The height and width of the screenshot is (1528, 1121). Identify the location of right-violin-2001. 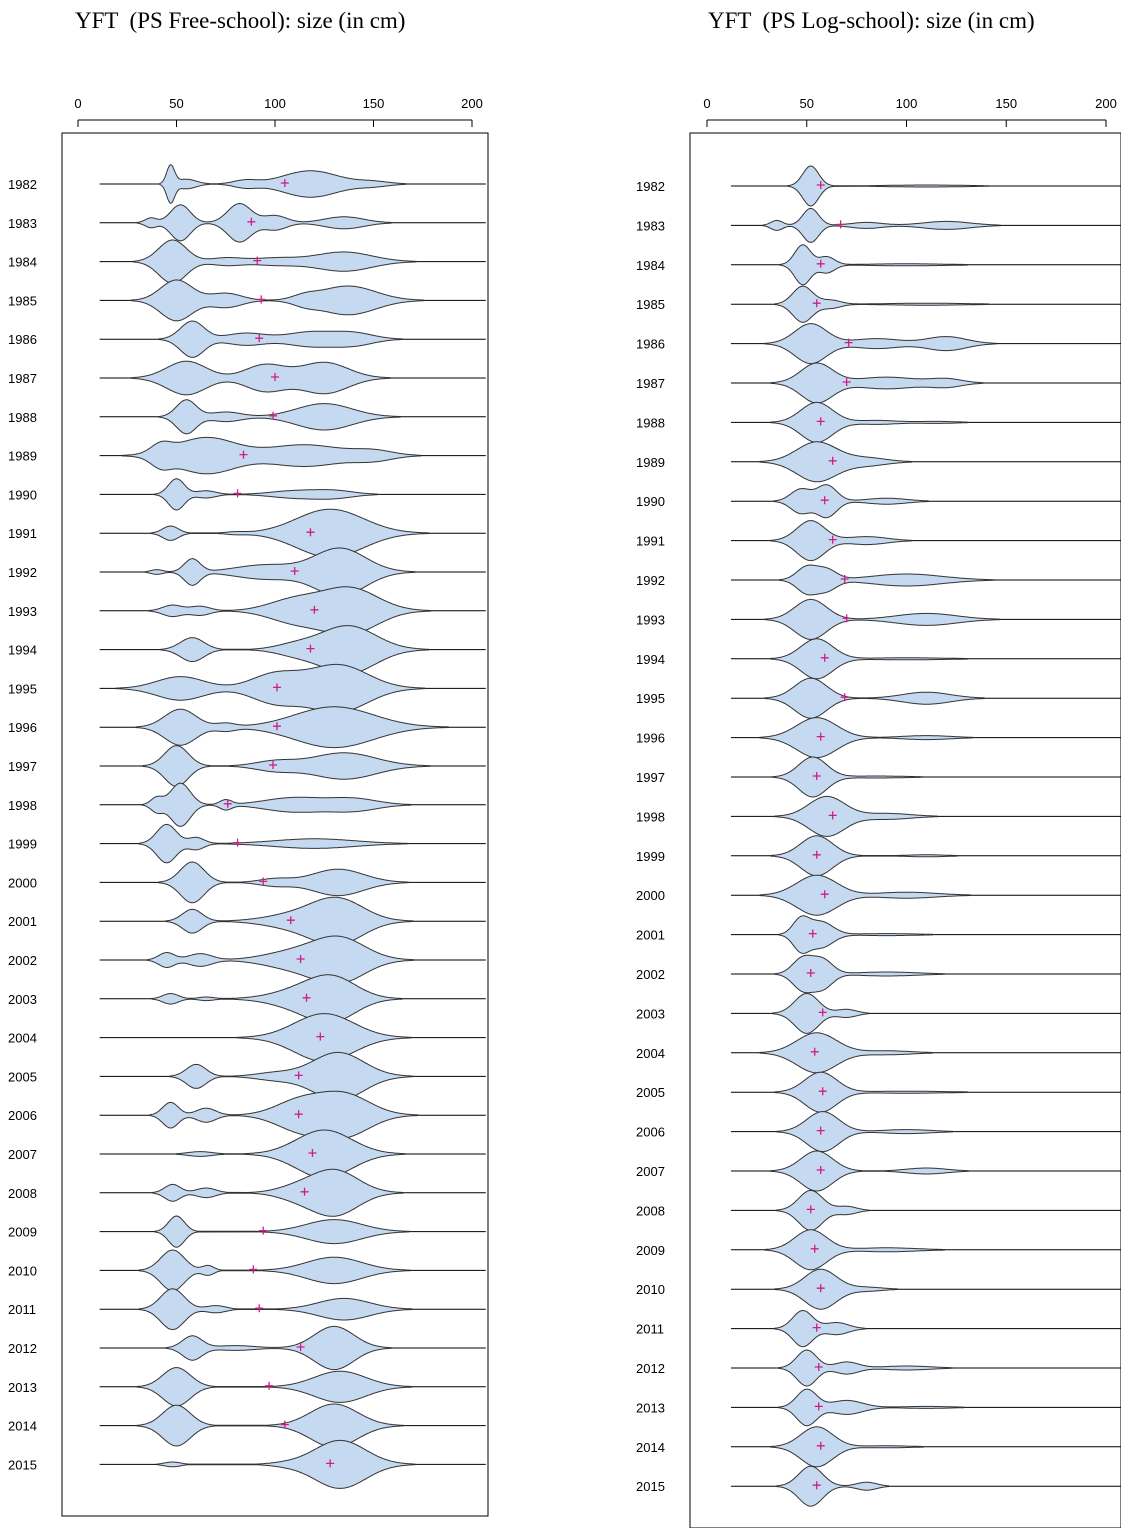
(855, 934).